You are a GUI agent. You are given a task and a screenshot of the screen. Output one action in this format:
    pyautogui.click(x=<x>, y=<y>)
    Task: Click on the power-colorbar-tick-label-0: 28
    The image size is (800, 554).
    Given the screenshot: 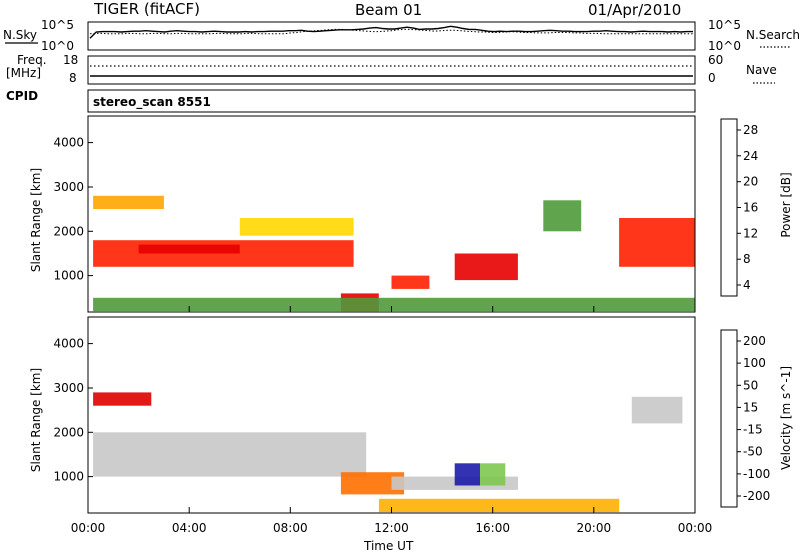 What is the action you would take?
    pyautogui.click(x=750, y=130)
    